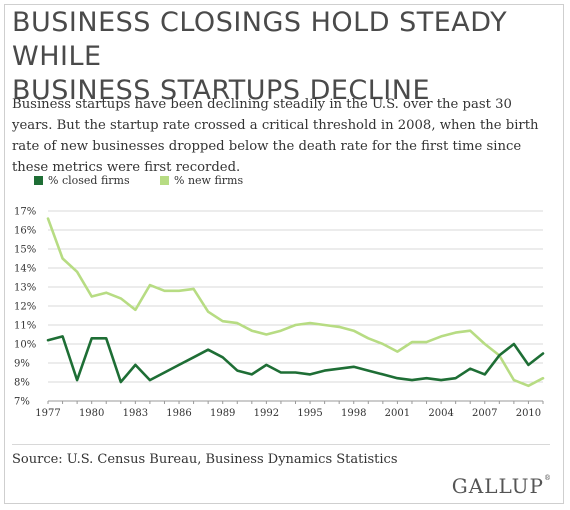 This screenshot has width=570, height=510. What do you see at coordinates (47, 413) in the screenshot?
I see `x-tick-label: 1977` at bounding box center [47, 413].